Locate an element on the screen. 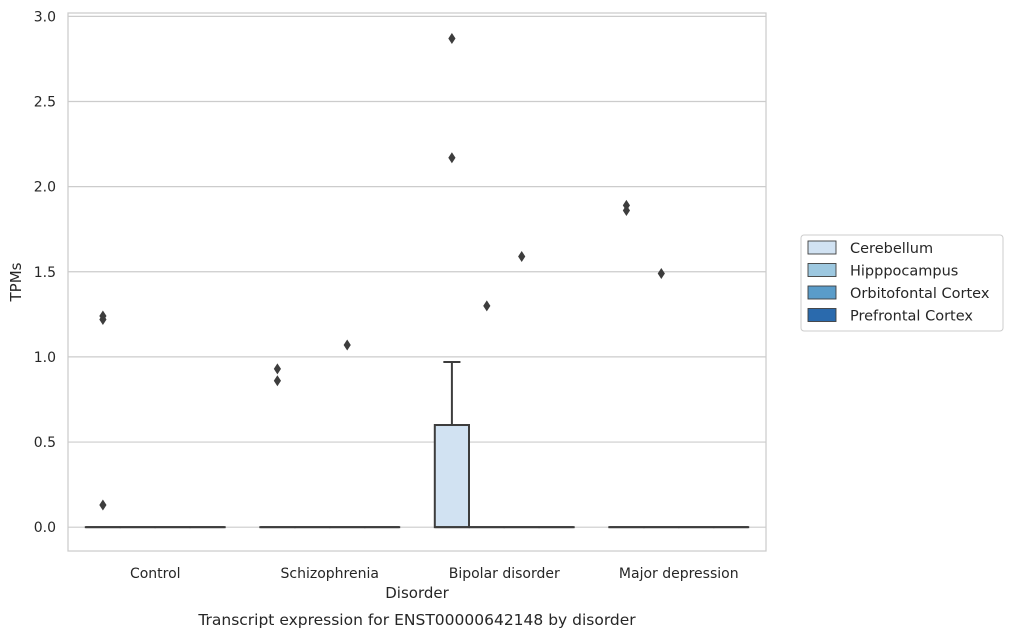 The height and width of the screenshot is (638, 1014). legend-frame is located at coordinates (902, 283).